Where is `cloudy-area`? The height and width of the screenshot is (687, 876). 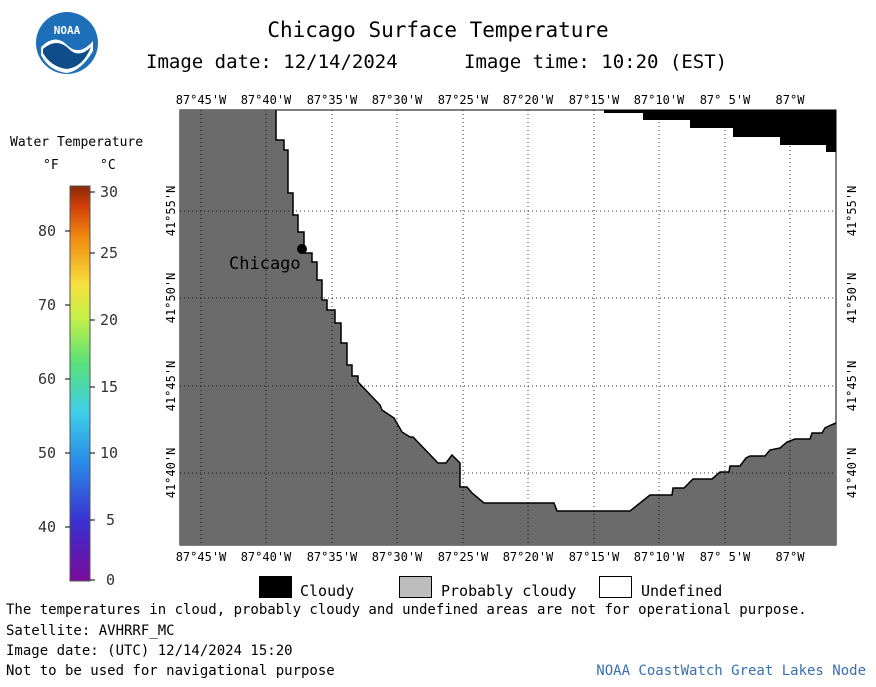 cloudy-area is located at coordinates (720, 131).